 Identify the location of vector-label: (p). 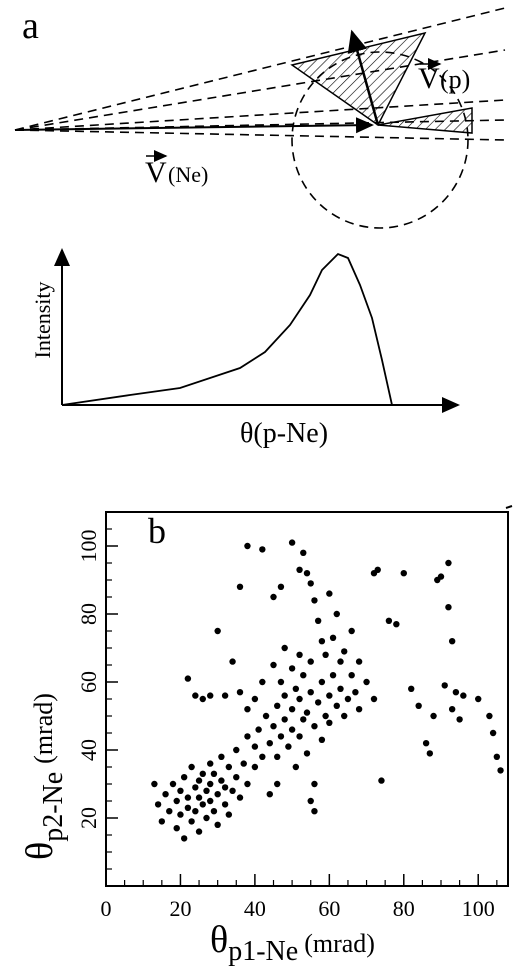
(455, 79).